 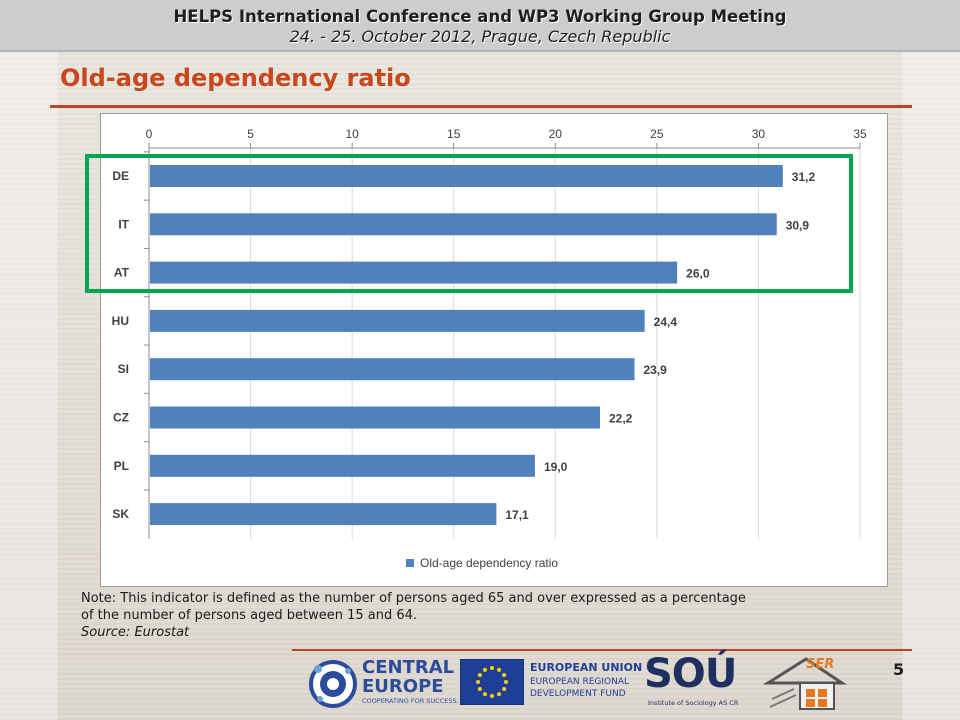 I want to click on data-label: 26,0, so click(x=698, y=274).